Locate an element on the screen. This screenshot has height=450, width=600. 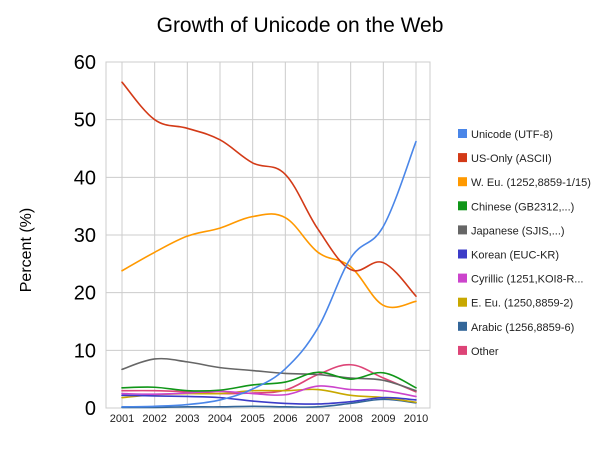
y-tick-label: 10 is located at coordinates (85, 351).